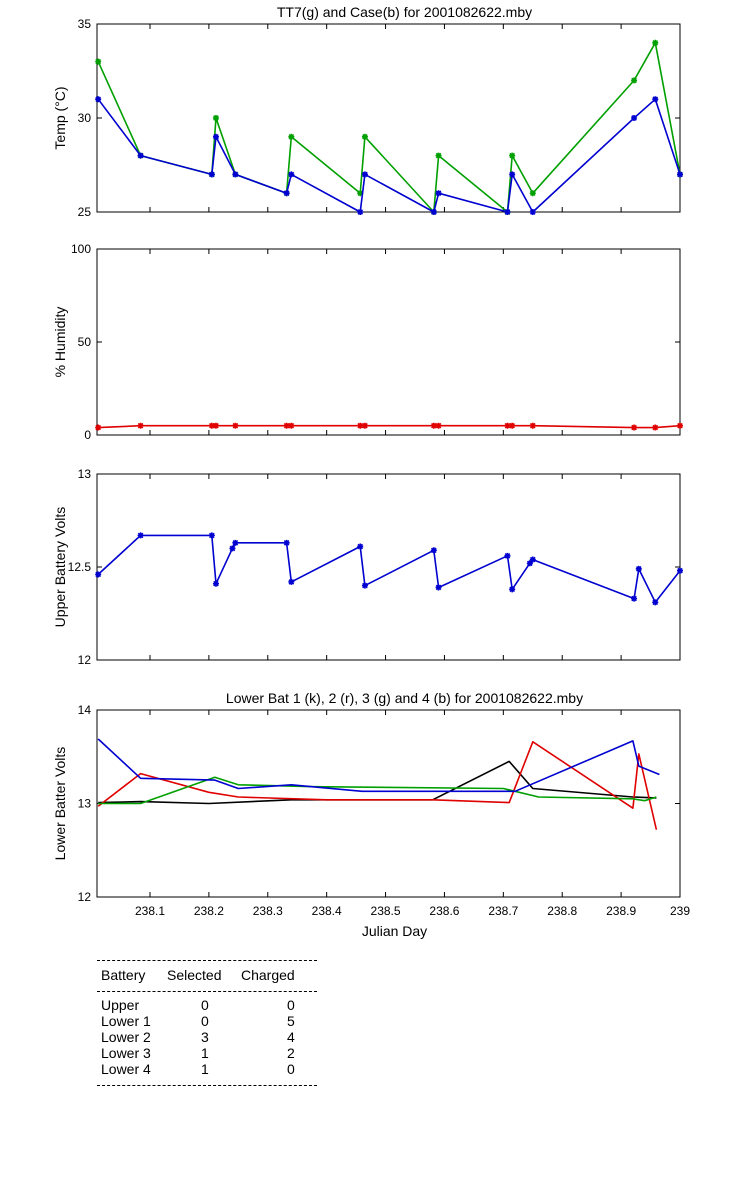 This screenshot has width=750, height=1200. What do you see at coordinates (444, 911) in the screenshot?
I see `x-tick-label: 238.6` at bounding box center [444, 911].